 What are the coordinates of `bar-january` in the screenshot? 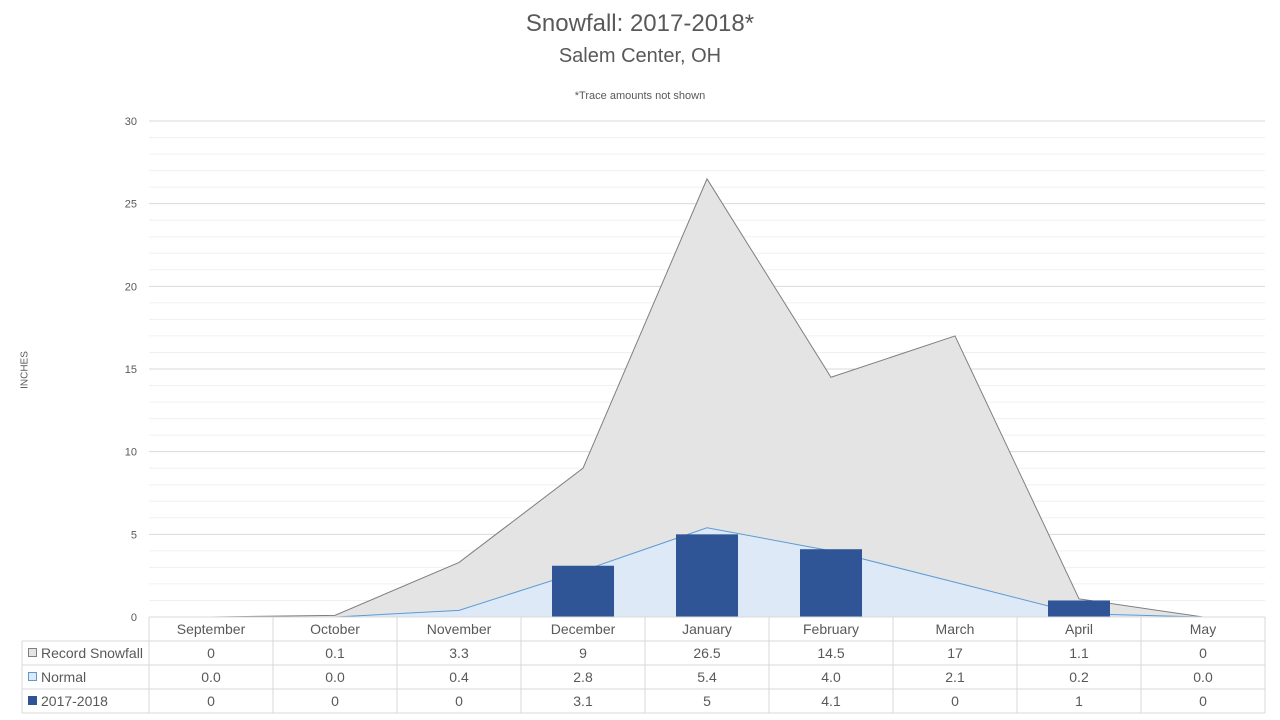 It's located at (707, 575).